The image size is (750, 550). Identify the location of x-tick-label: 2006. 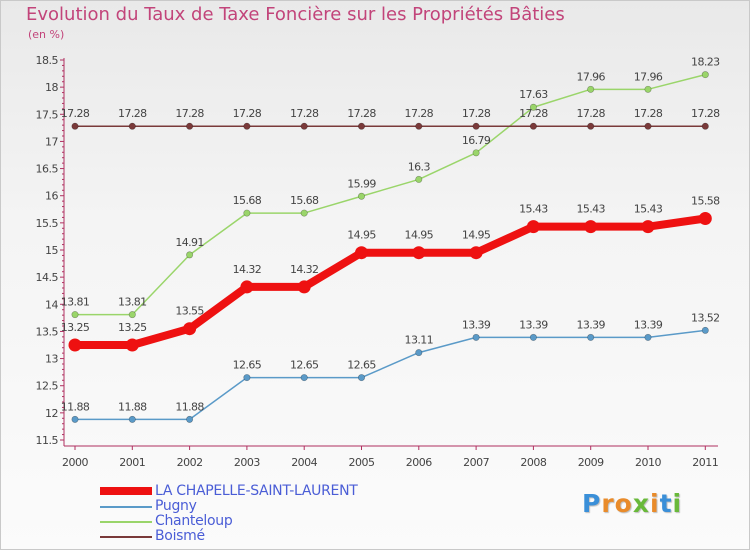
(419, 462).